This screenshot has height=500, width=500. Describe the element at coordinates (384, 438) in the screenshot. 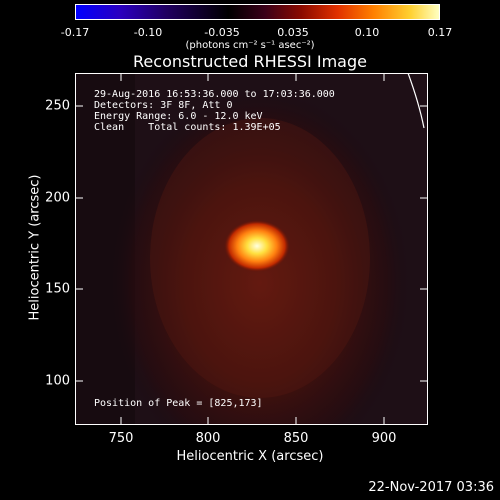

I see `x-tick-900: 900` at that location.